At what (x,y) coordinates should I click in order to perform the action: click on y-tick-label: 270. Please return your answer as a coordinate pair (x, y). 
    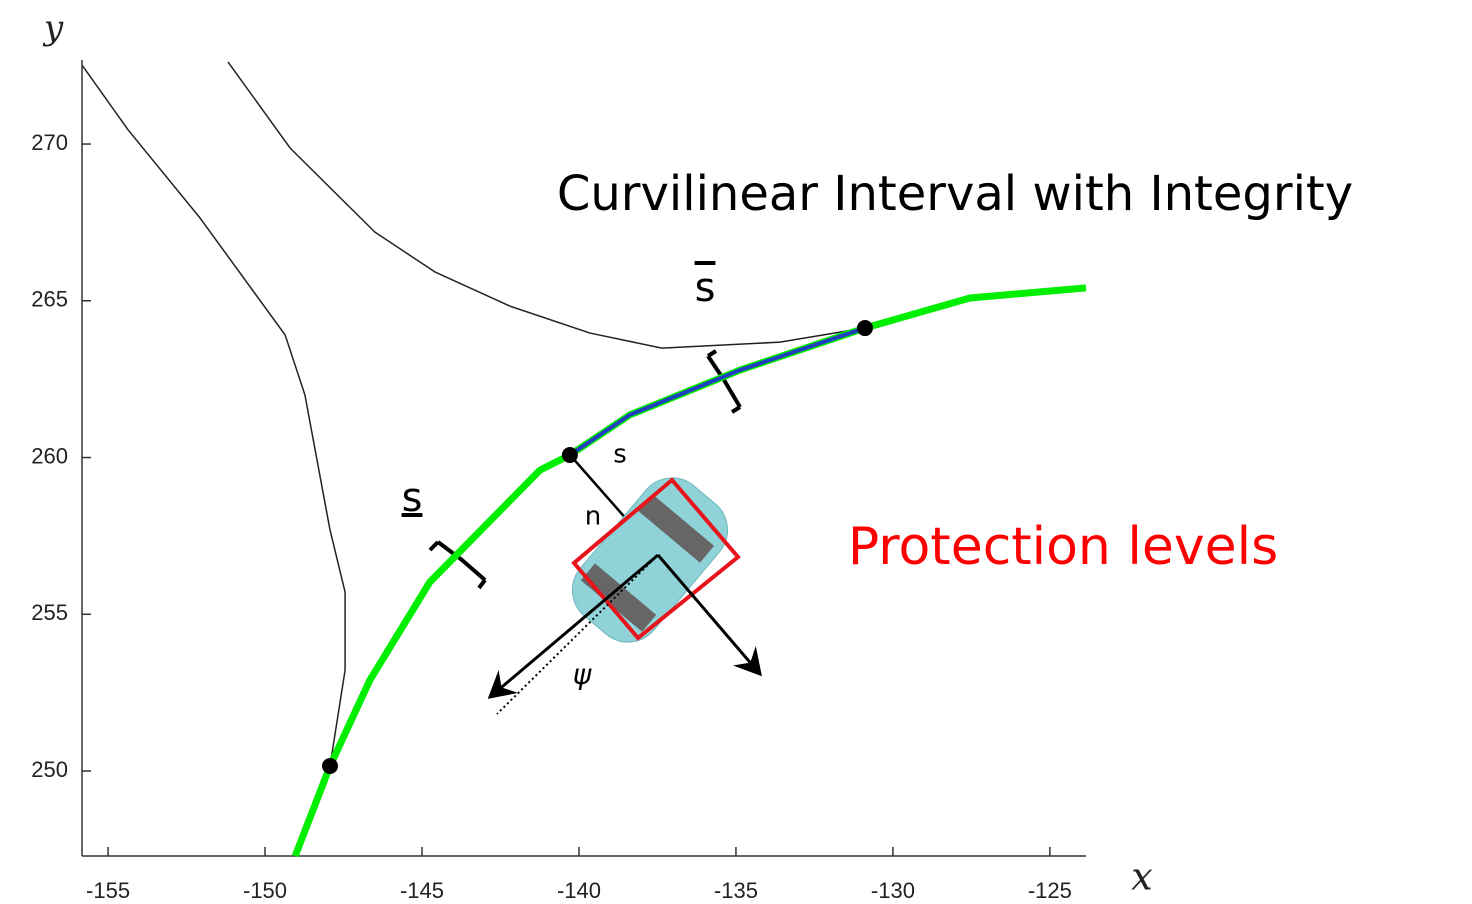
    Looking at the image, I should click on (49, 142).